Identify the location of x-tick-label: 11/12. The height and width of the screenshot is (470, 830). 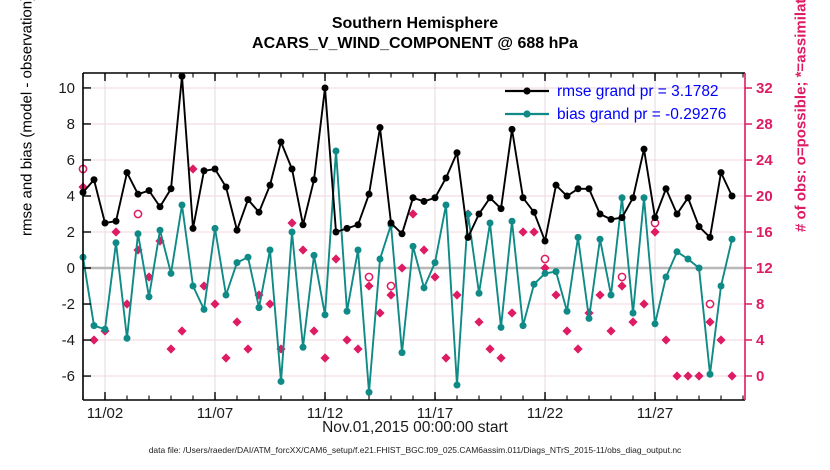
(325, 413).